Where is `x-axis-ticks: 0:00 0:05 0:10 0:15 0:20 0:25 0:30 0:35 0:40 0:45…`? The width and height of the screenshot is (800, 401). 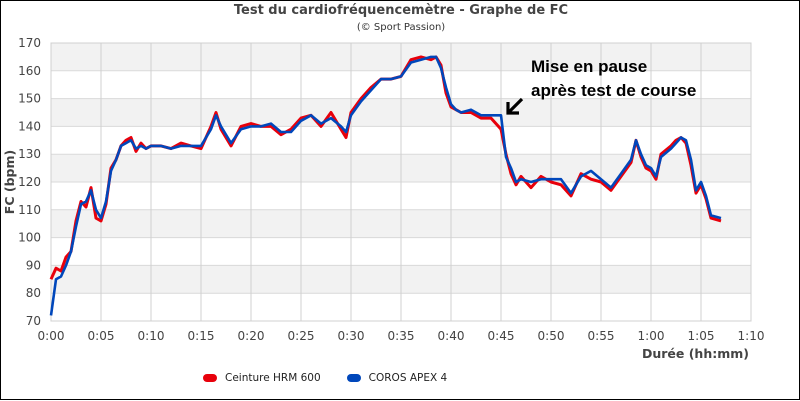
x-axis-ticks: 0:00 0:05 0:10 0:15 0:20 0:25 0:30 0:35 0:40 0:45… is located at coordinates (401, 336).